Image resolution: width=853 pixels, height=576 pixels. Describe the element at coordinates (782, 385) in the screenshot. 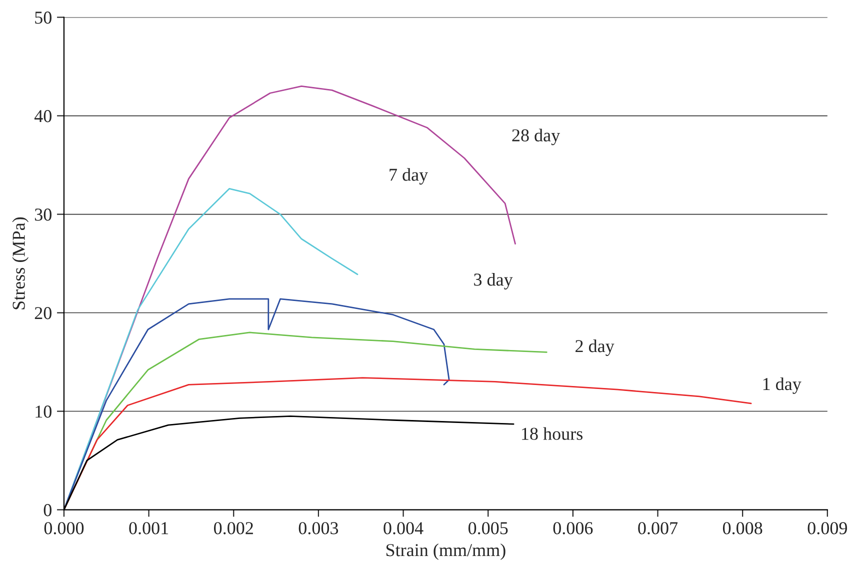

I see `annotation: 1 day` at that location.